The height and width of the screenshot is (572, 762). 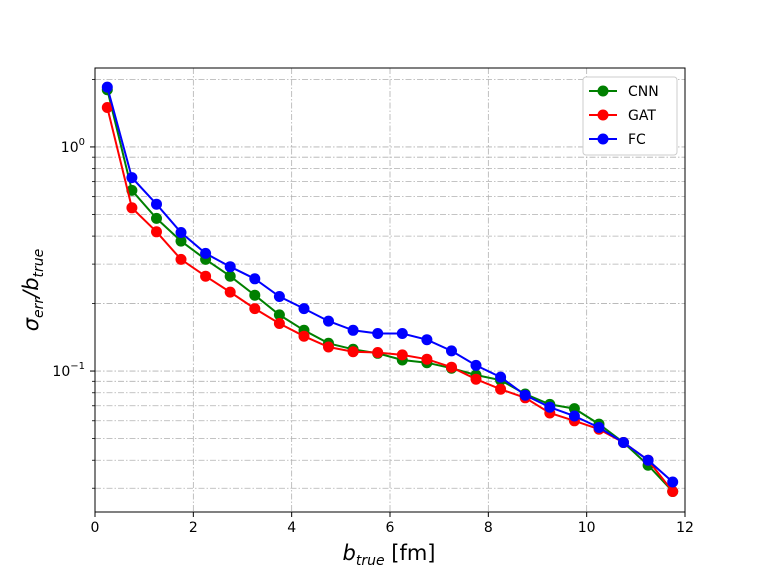 I want to click on legend-marker-fc, so click(x=603, y=139).